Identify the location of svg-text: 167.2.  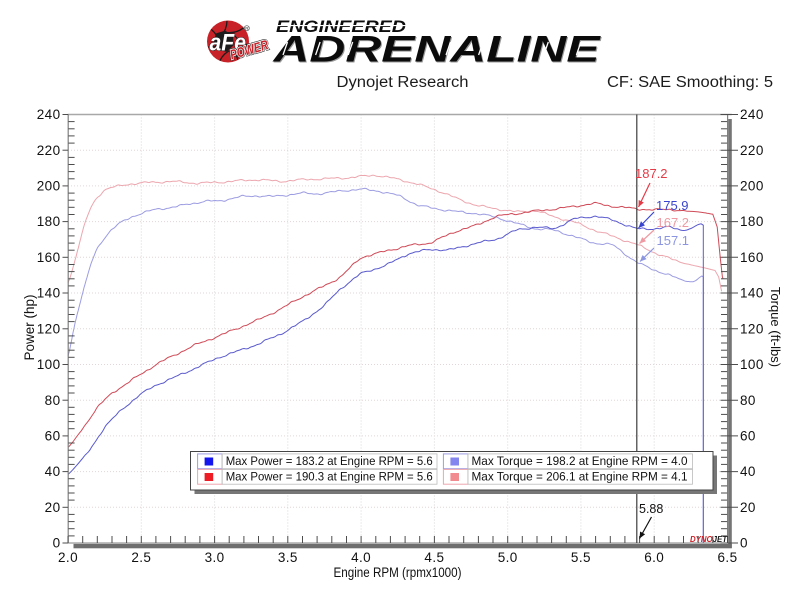
(673, 222).